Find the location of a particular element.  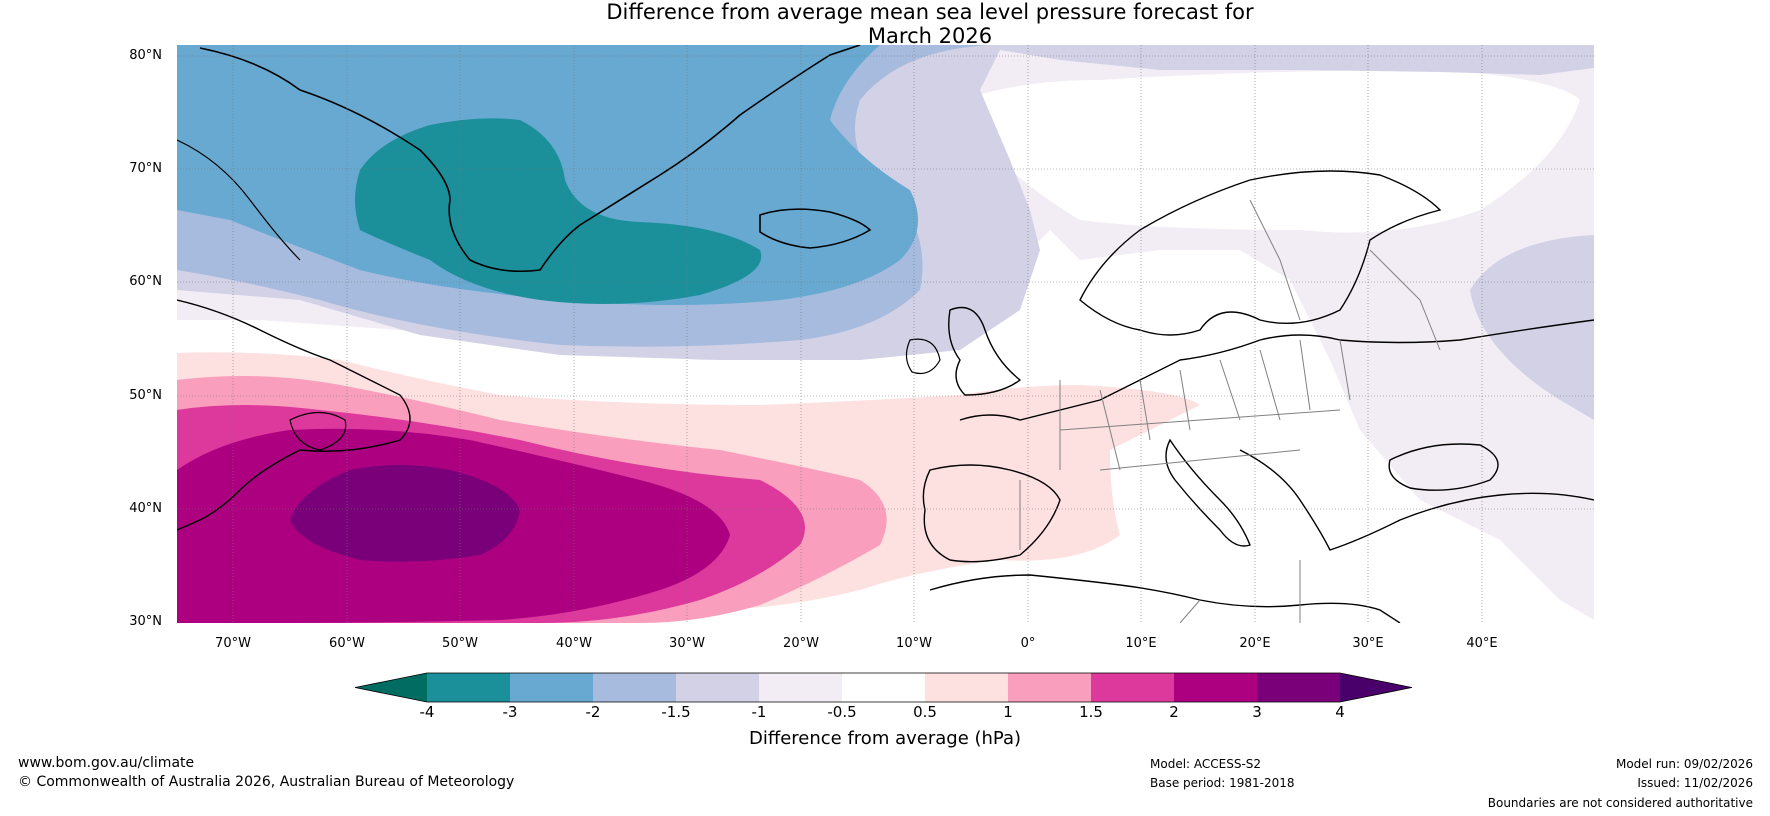

colorbar-tick-label: -4 is located at coordinates (427, 712).